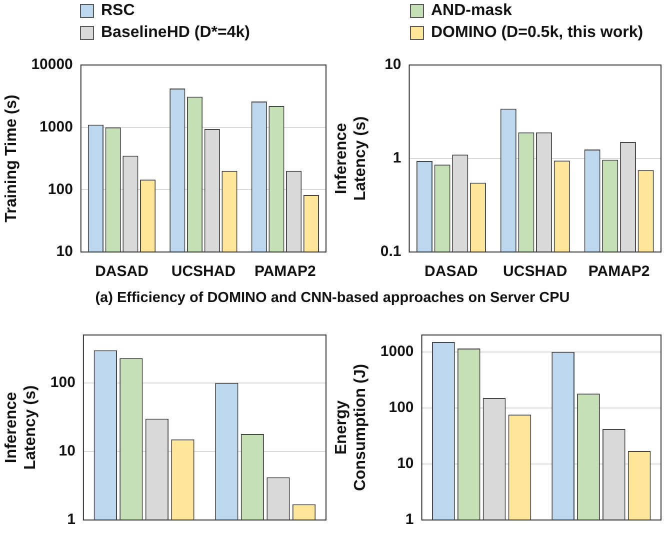 The width and height of the screenshot is (665, 552). I want to click on y-tick-label: 0.1, so click(391, 251).